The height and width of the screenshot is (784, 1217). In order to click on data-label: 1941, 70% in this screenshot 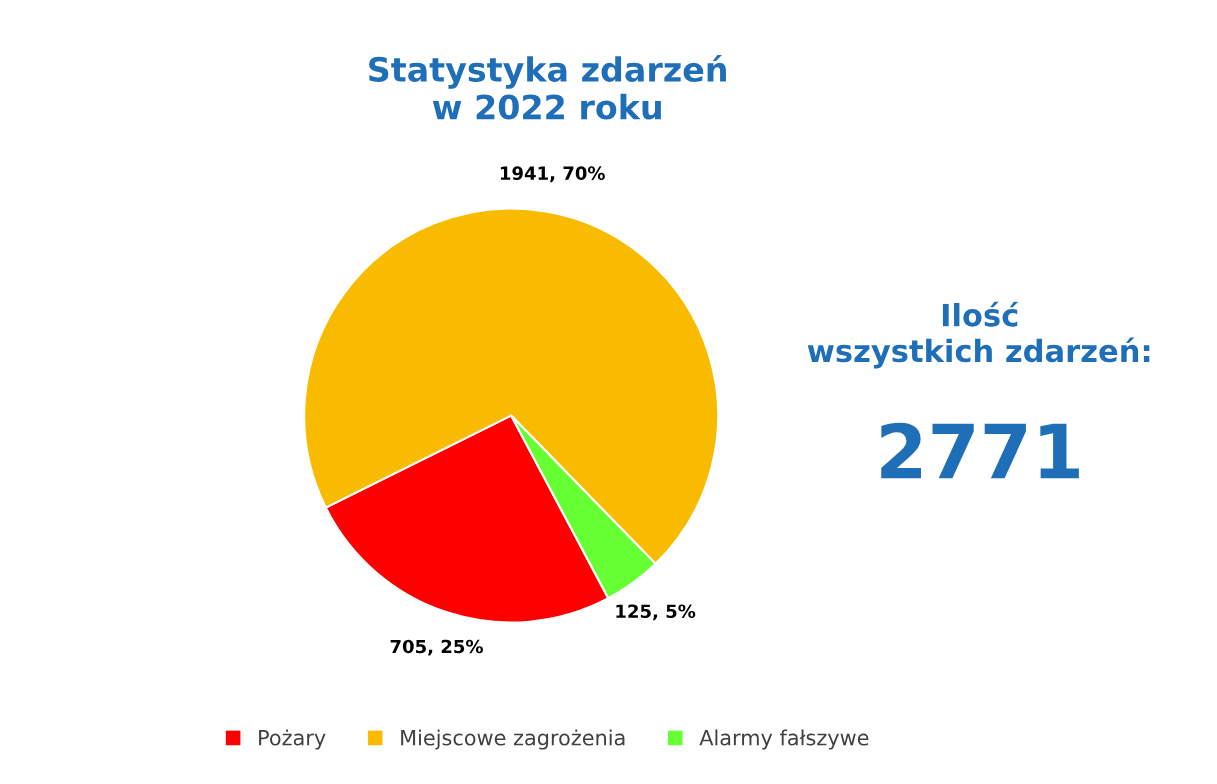, I will do `click(552, 174)`.